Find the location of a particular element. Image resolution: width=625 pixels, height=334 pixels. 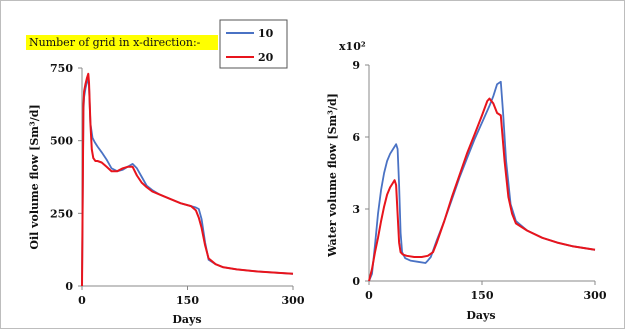

water-y-axis-label: Water volume flow [Sm³/d] is located at coordinates (332, 175).